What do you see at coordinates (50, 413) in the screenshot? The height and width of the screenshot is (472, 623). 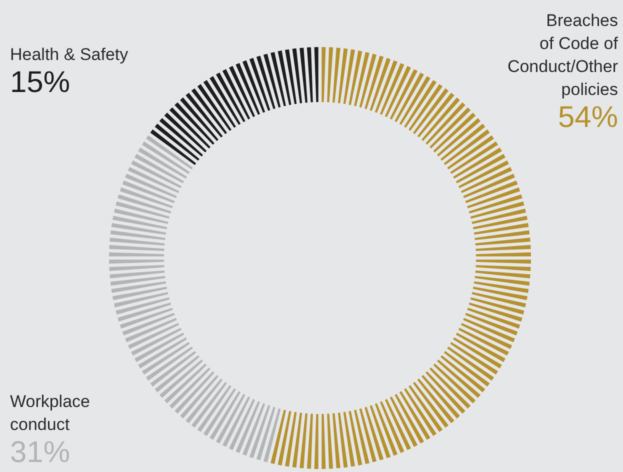 I see `slice-label: Workplace conduct` at bounding box center [50, 413].